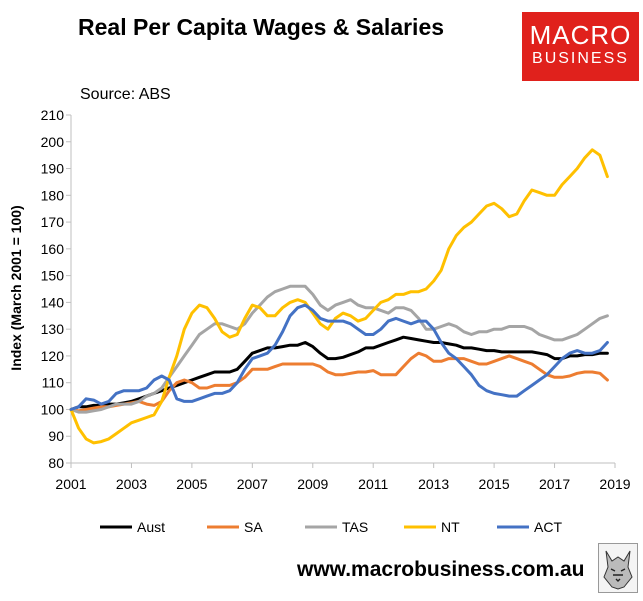 Image resolution: width=643 pixels, height=601 pixels. Describe the element at coordinates (16, 287) in the screenshot. I see `y-axis-label: Index (March 2001 = 100)` at that location.